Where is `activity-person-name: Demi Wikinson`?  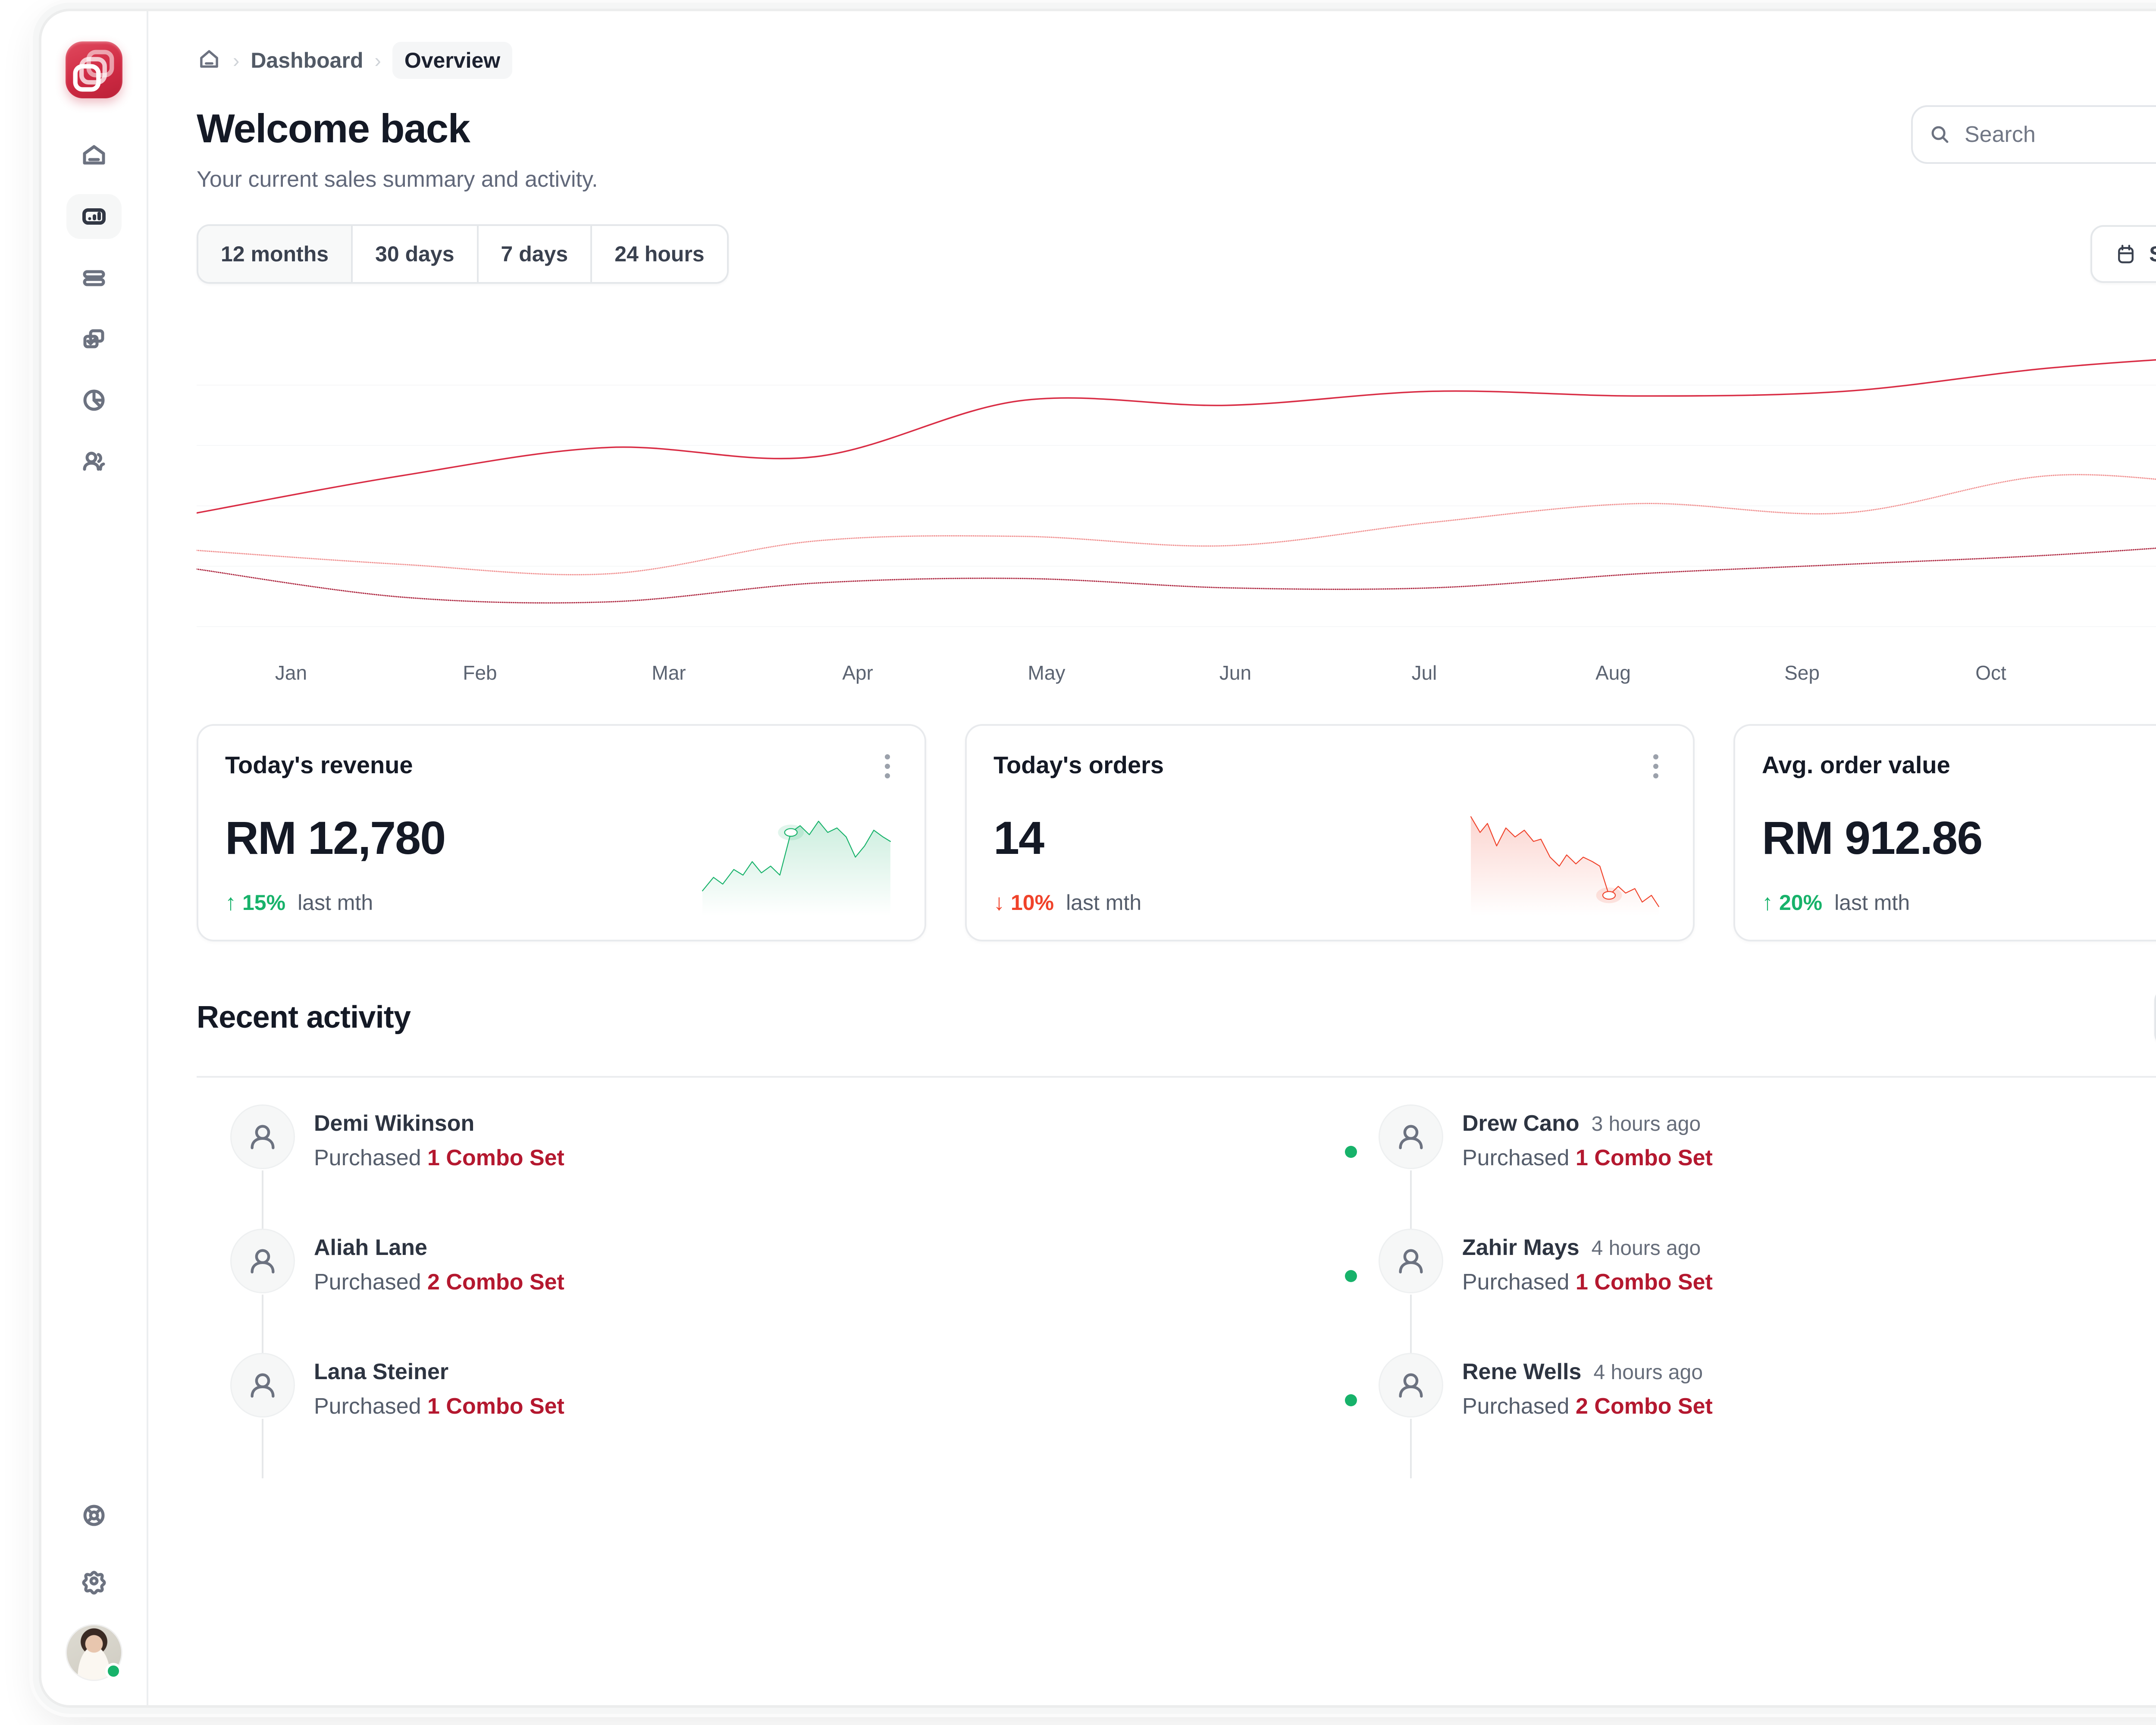 activity-person-name: Demi Wikinson is located at coordinates (394, 1124).